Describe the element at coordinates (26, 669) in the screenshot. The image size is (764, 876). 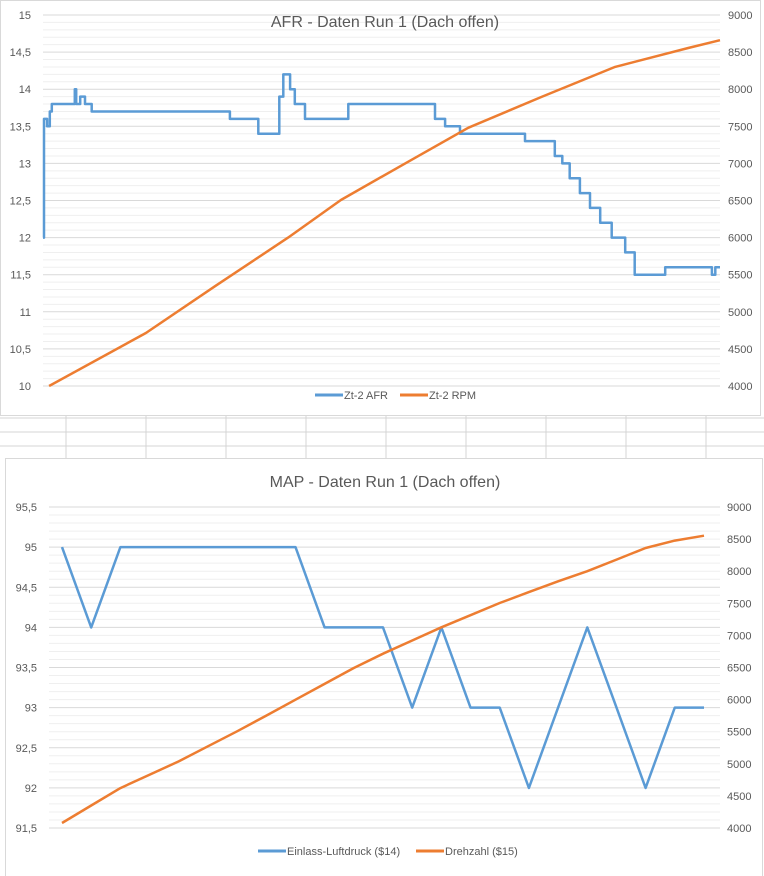
I see `y-axis-tick-label: 93,5` at that location.